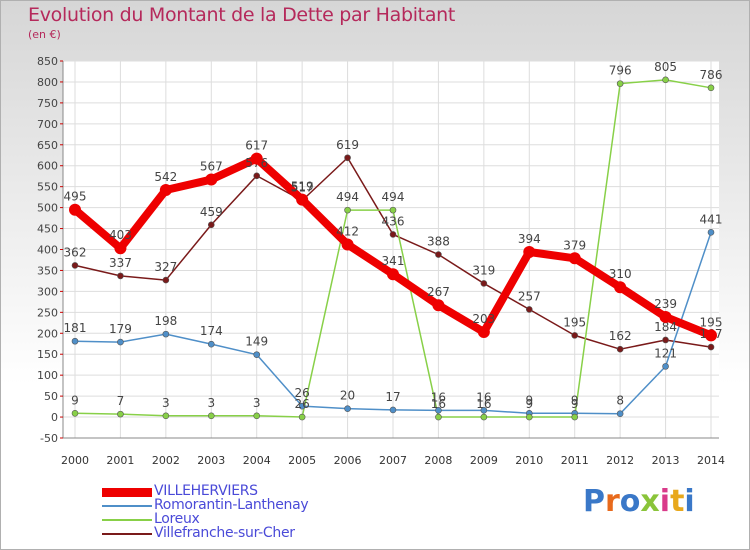 This screenshot has height=550, width=750. I want to click on data-label: 184, so click(665, 327).